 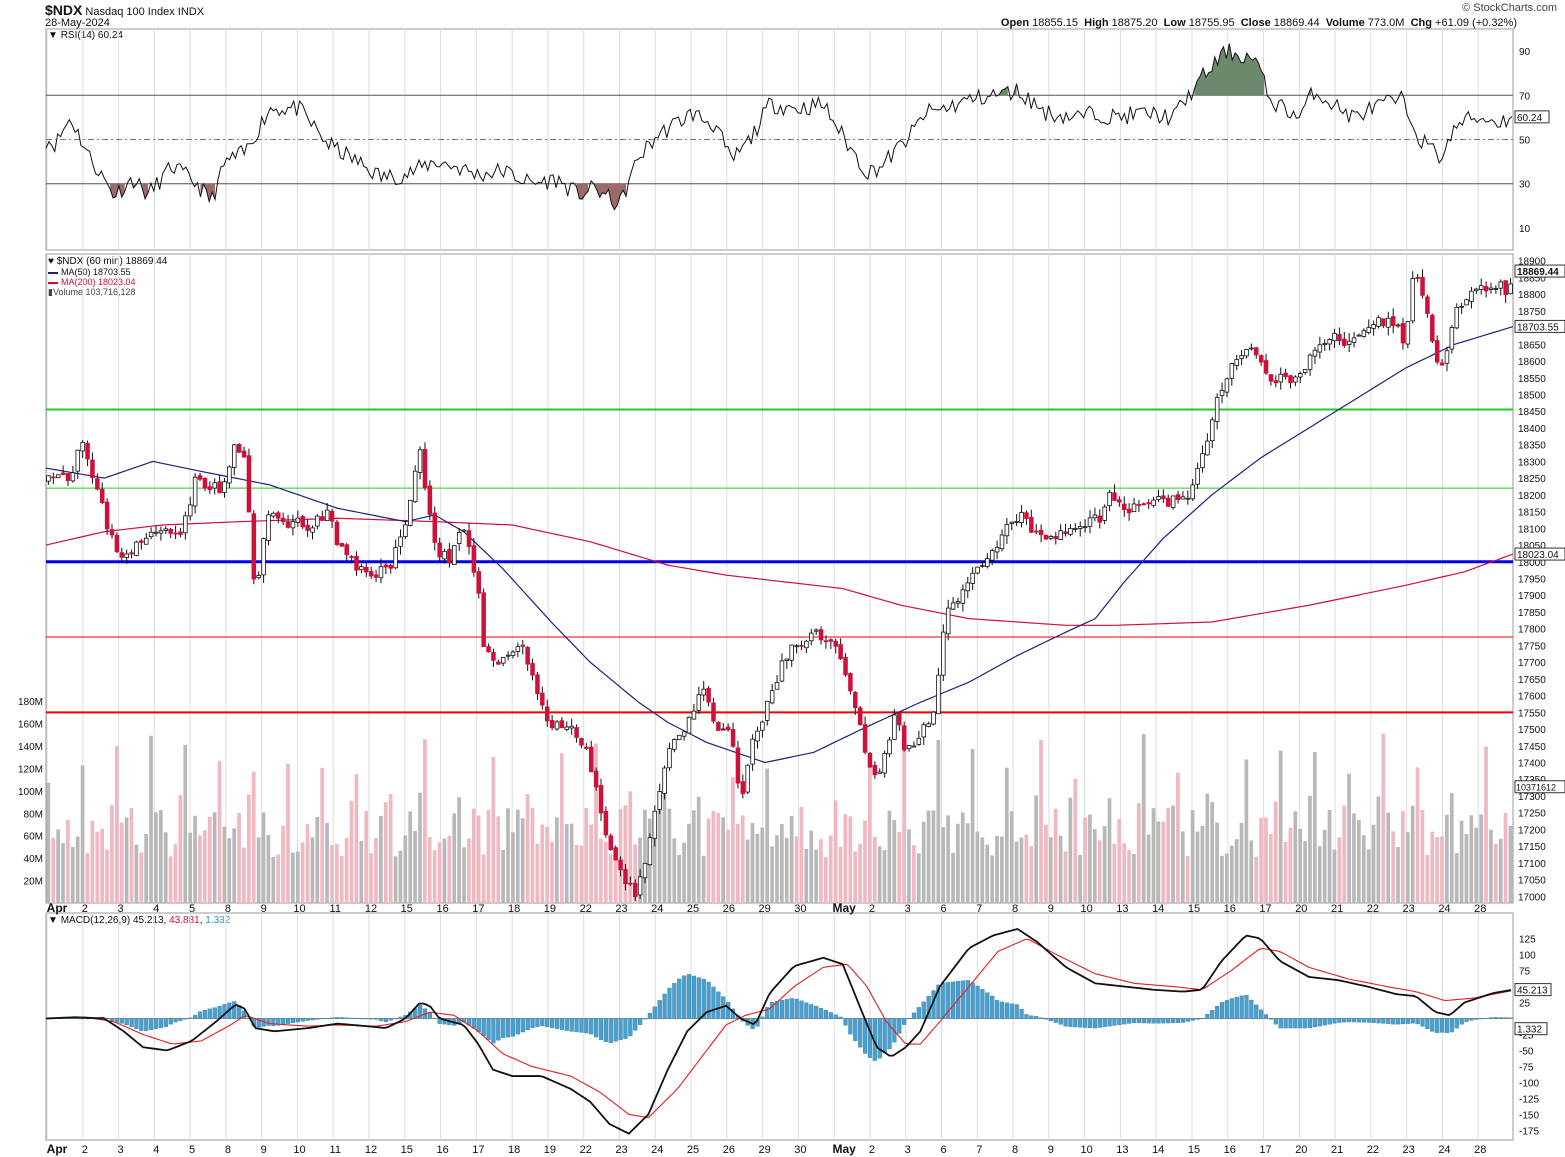 I want to click on x-tick-label: 8, so click(x=228, y=1150).